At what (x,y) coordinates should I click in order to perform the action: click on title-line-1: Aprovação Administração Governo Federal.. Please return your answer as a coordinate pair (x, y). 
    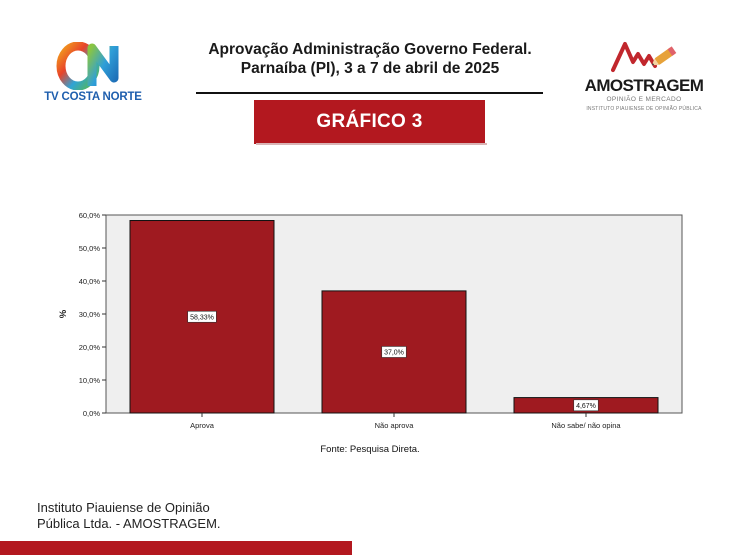
    Looking at the image, I should click on (370, 49).